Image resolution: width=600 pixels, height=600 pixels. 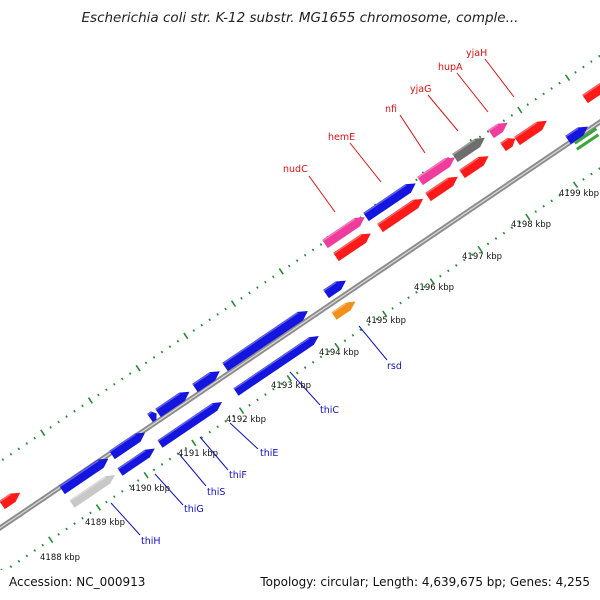 I want to click on gene-edge-right, so click(x=591, y=93).